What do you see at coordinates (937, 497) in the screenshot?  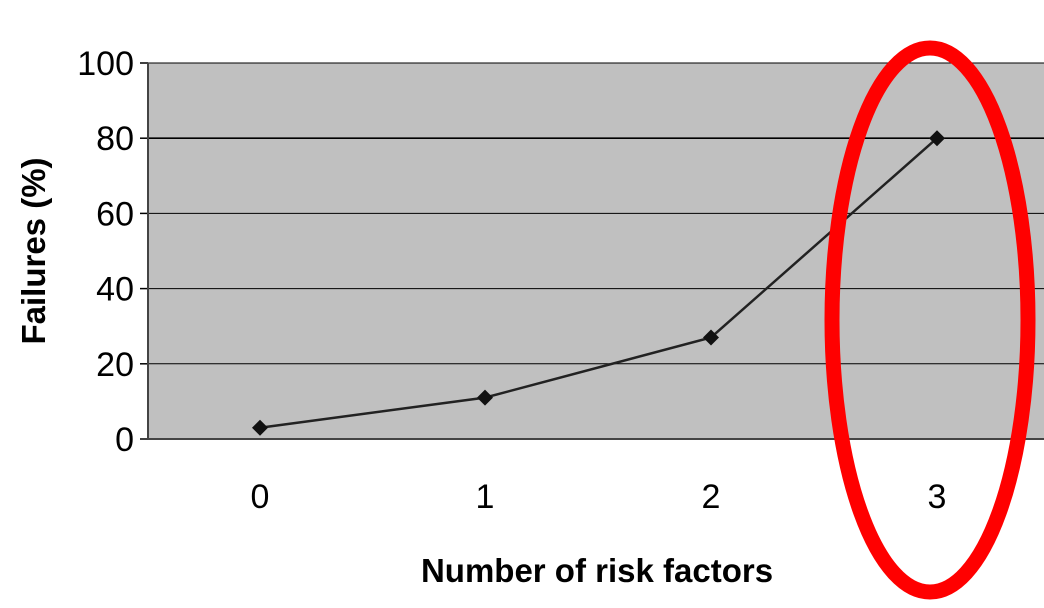 I see `x-tick-label: 3` at bounding box center [937, 497].